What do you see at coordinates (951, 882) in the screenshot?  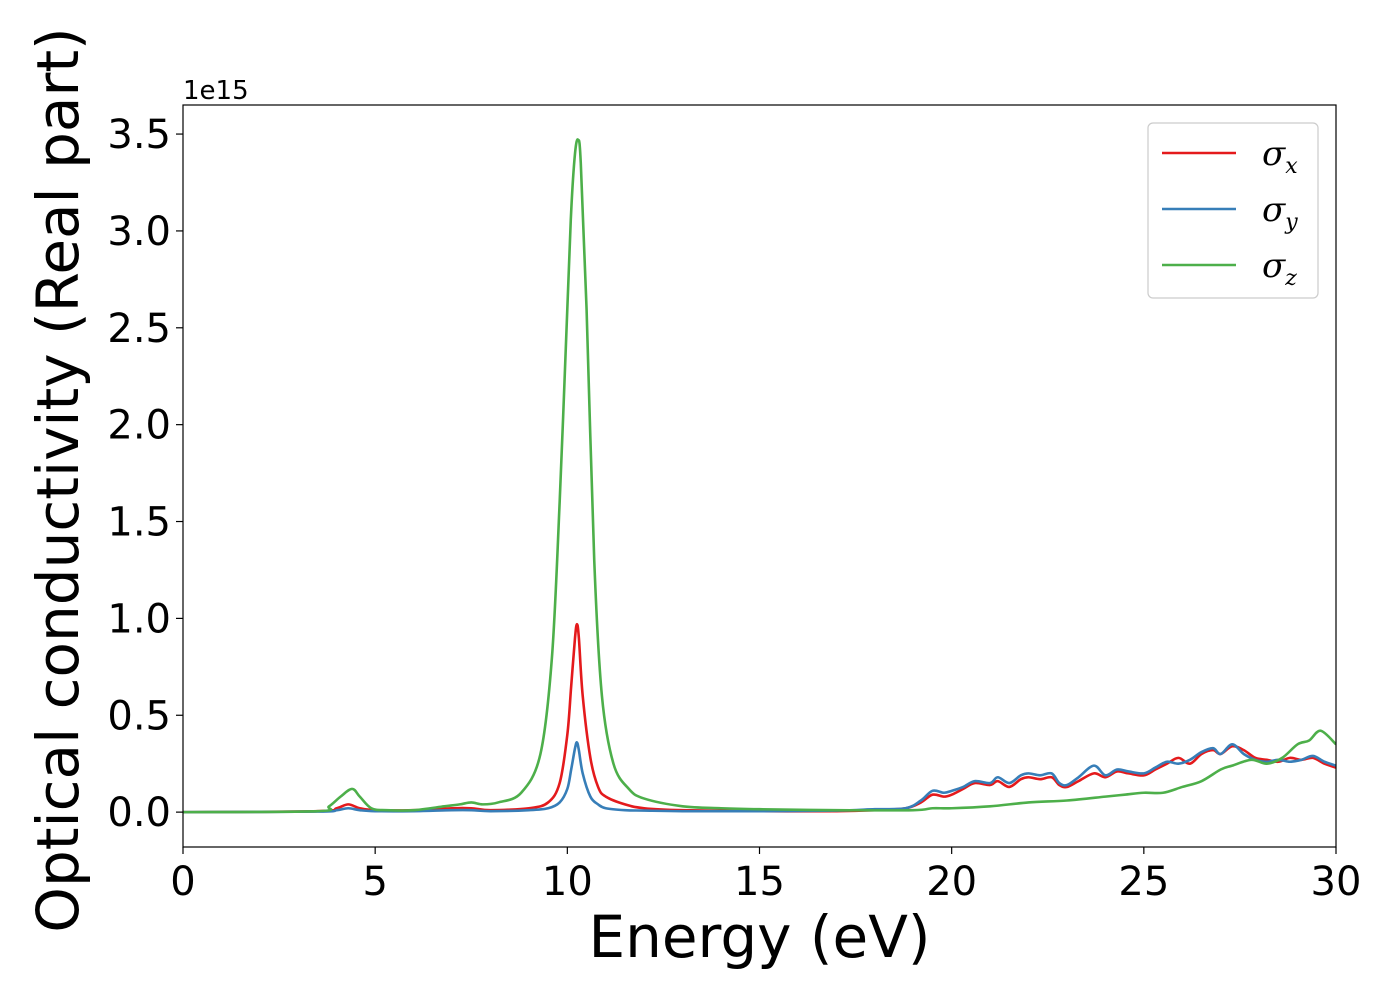 I see `x-tick-label: 20` at bounding box center [951, 882].